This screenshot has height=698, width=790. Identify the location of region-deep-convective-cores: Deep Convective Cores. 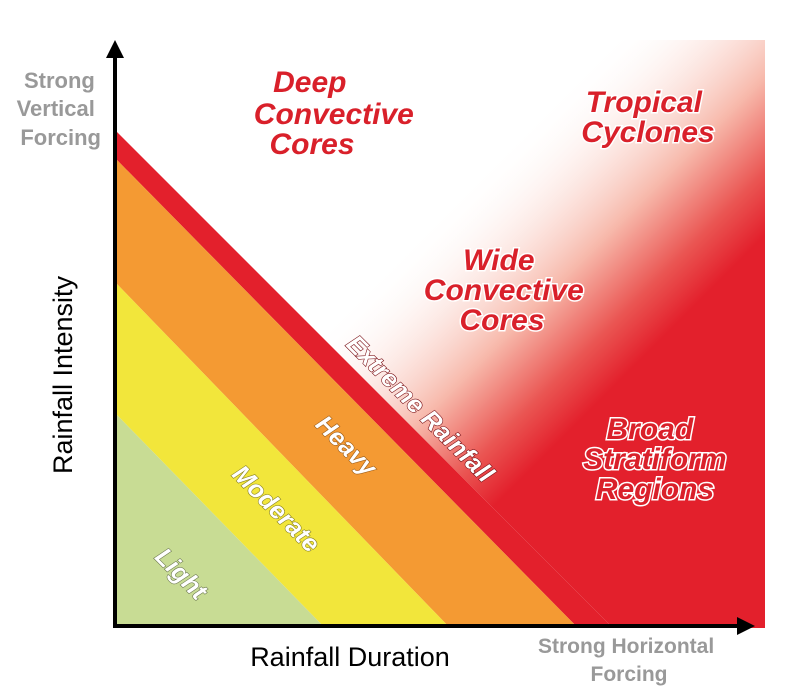
(338, 113).